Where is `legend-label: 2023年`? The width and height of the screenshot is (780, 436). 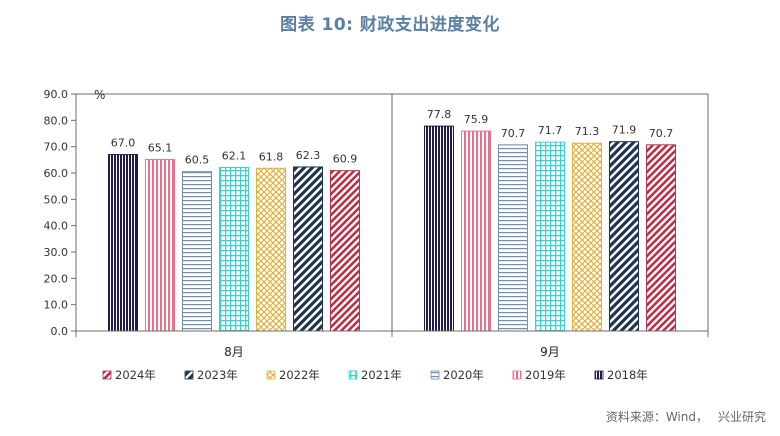 legend-label: 2023年 is located at coordinates (217, 375).